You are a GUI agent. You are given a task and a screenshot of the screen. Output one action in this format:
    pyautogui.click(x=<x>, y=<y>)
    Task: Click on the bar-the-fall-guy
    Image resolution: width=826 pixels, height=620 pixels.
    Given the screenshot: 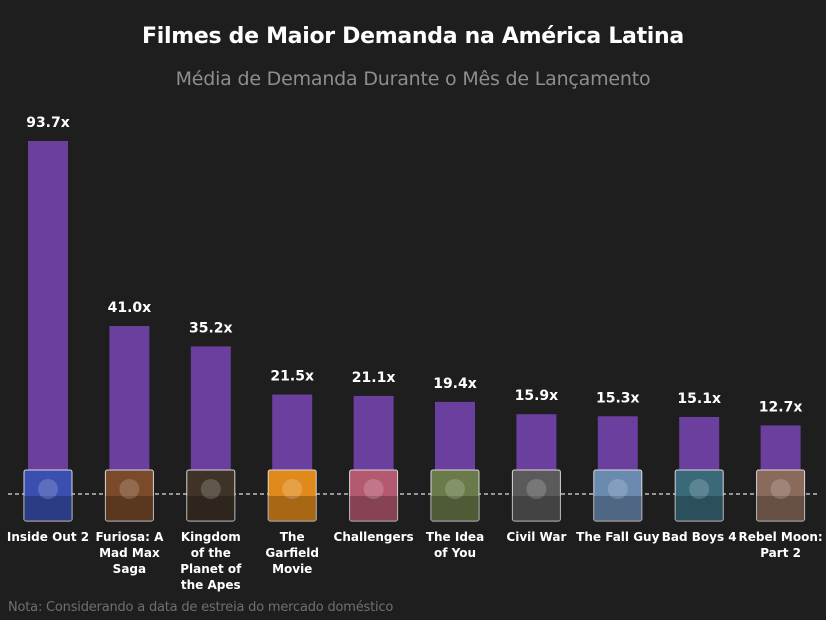 What is the action you would take?
    pyautogui.click(x=617, y=443)
    